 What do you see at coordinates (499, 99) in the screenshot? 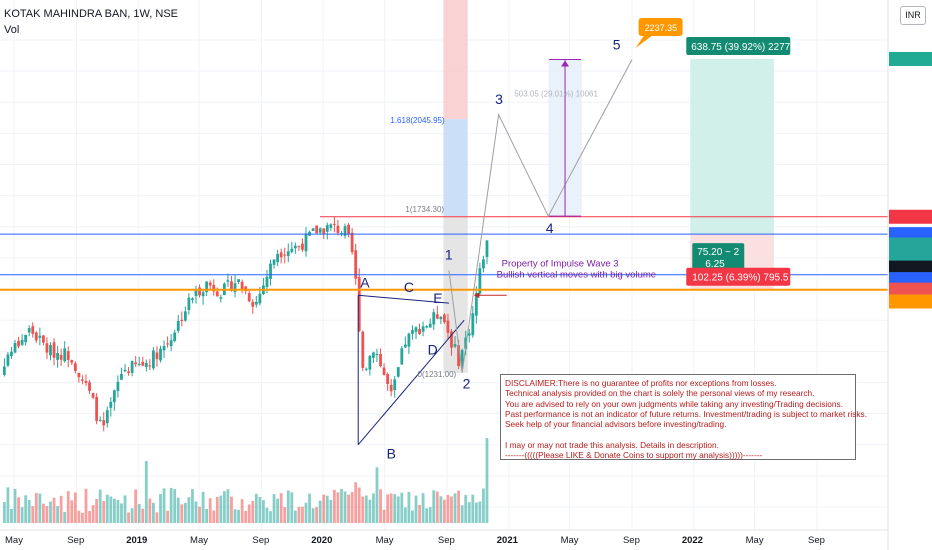
I see `wave-label-3: 3` at bounding box center [499, 99].